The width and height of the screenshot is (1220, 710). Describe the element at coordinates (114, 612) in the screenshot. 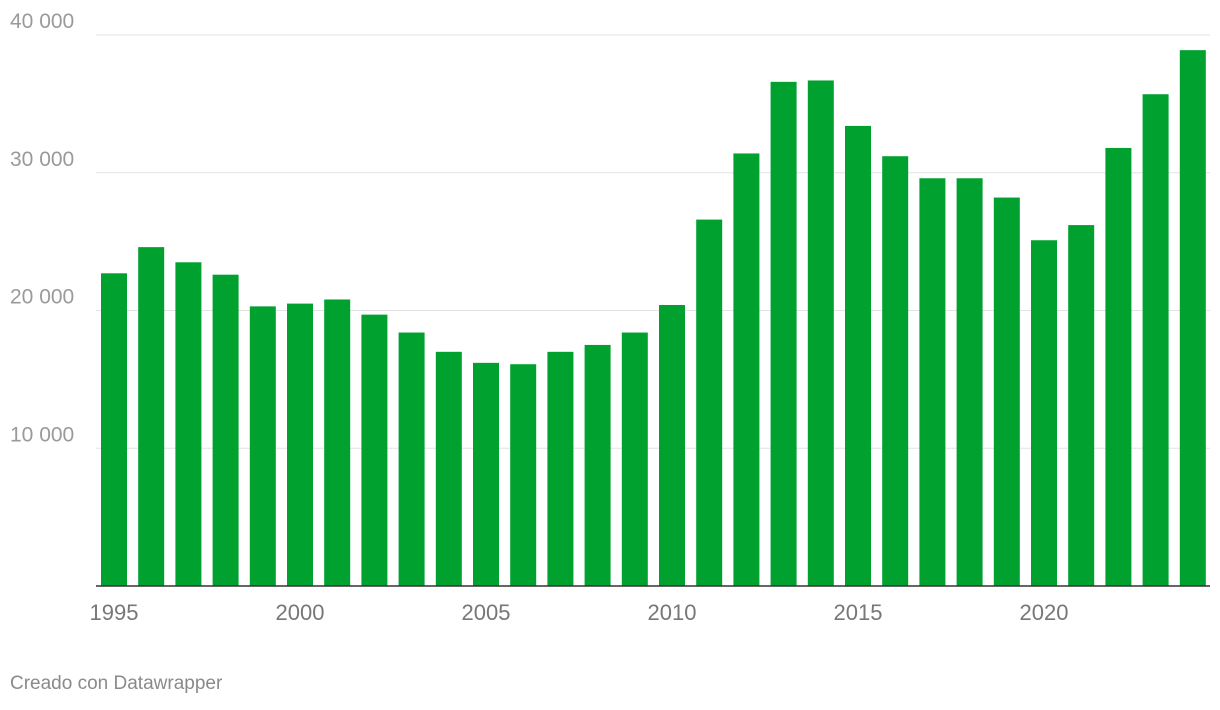

I see `x-tick-label: 1995` at that location.